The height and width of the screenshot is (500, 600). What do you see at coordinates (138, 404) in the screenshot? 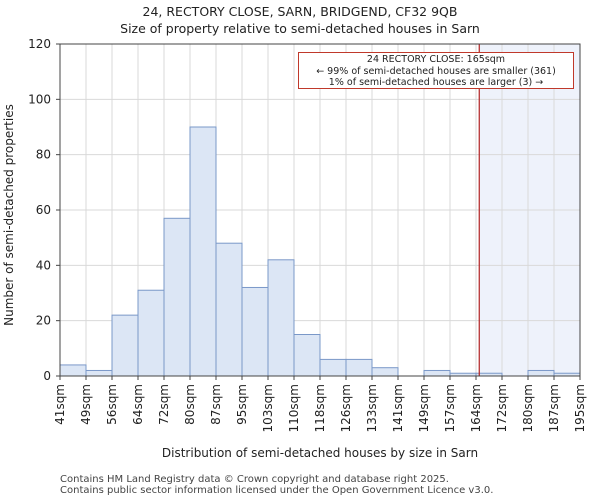
I see `x-tick-label-64sqm: 64sqm` at bounding box center [138, 404].